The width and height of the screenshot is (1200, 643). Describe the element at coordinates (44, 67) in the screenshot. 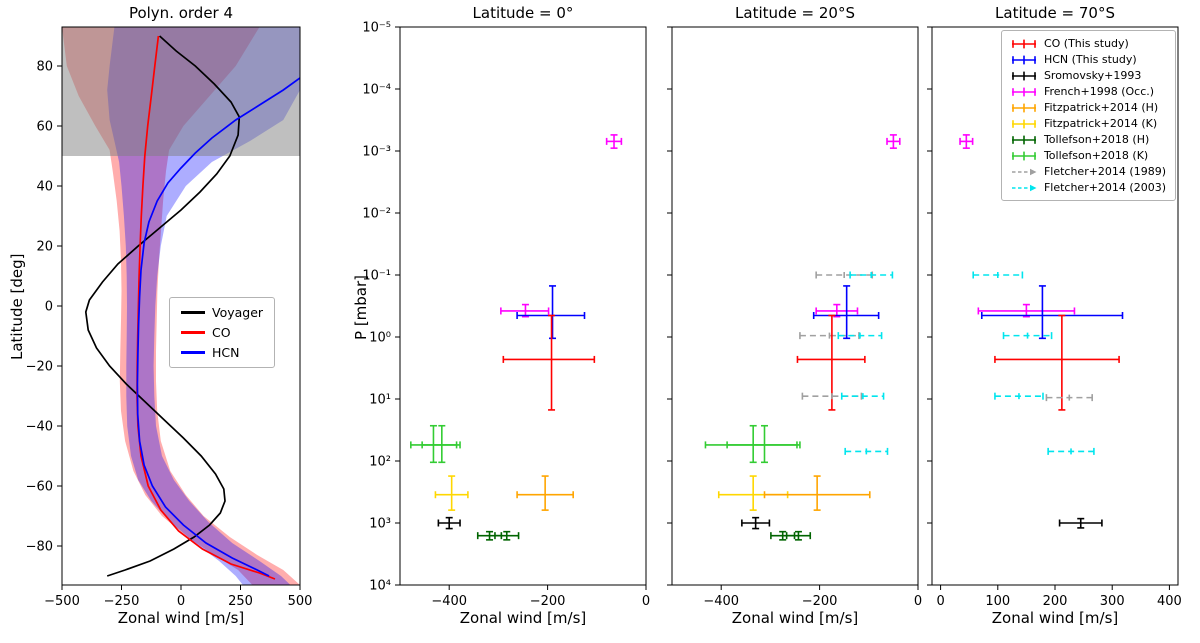

I see `y-tick-label: 80` at that location.